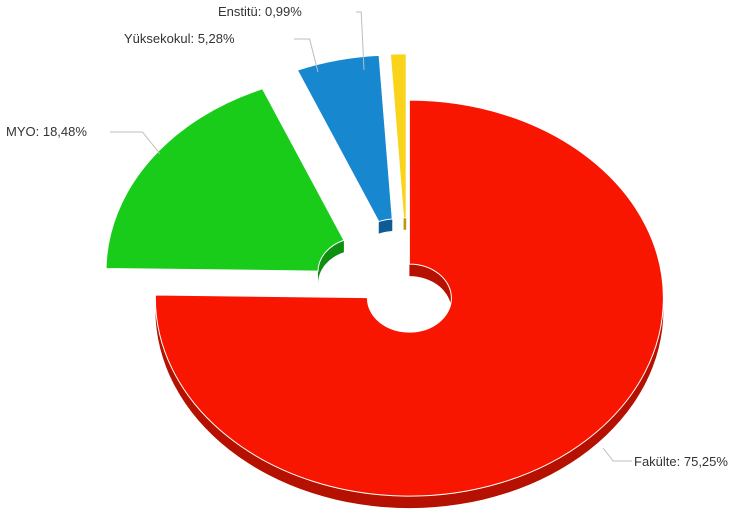 Image resolution: width=750 pixels, height=511 pixels. Describe the element at coordinates (398, 136) in the screenshot. I see `slice-enstitu` at that location.